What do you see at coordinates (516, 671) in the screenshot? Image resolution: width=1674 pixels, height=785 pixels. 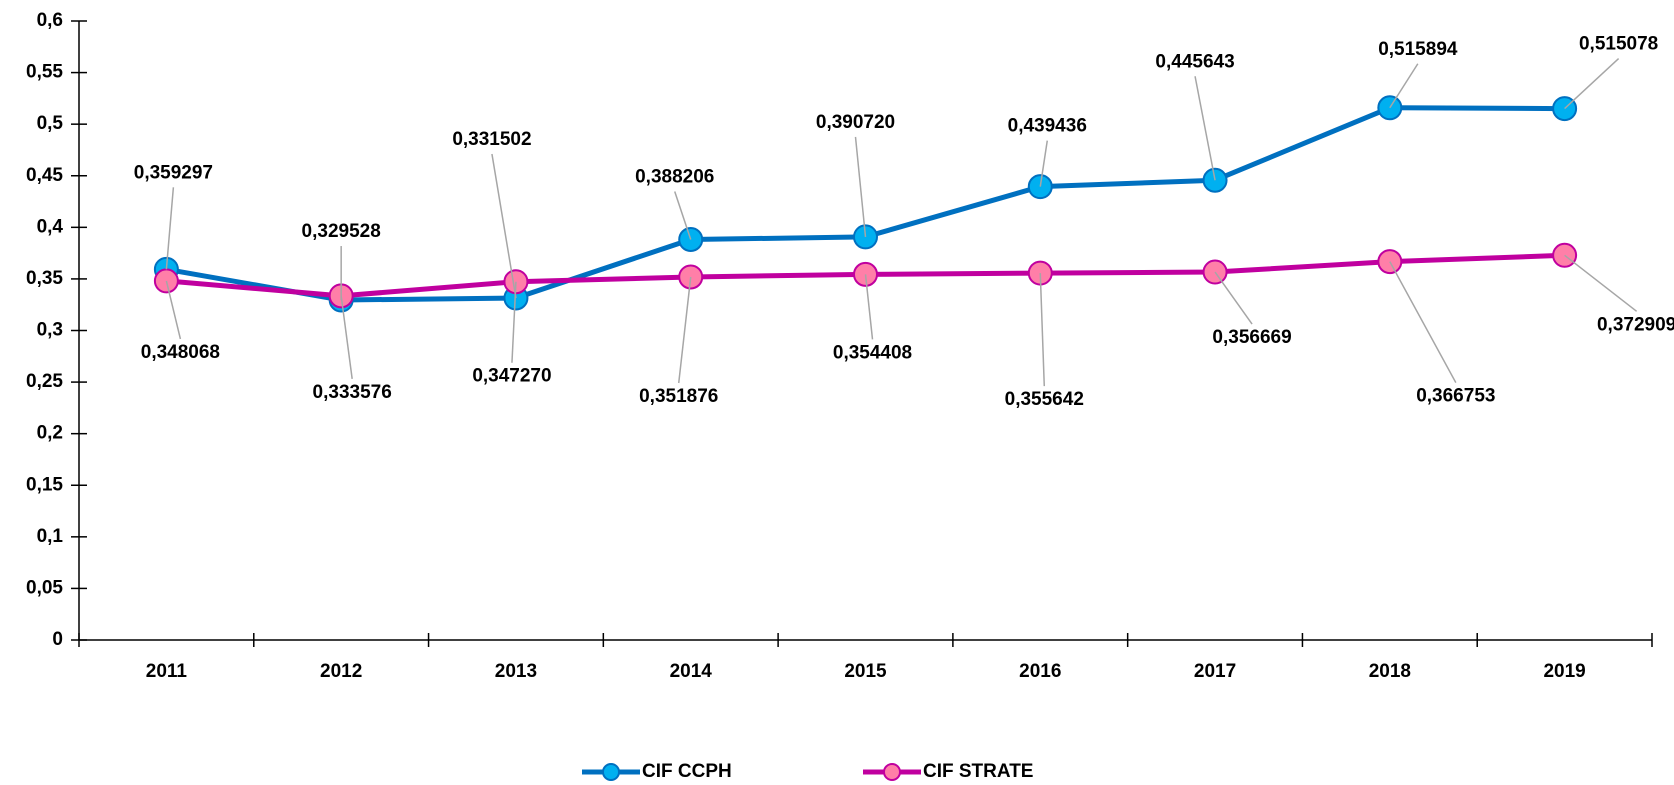 I see `x-tick-label: 2013` at bounding box center [516, 671].